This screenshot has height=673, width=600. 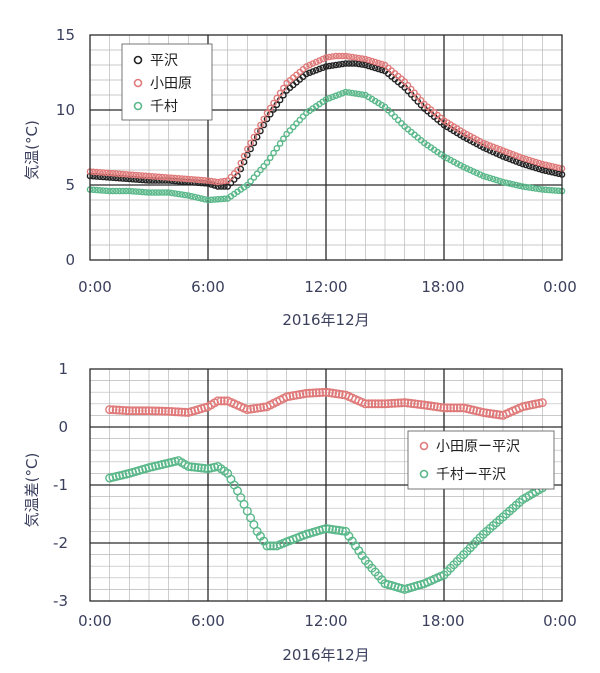 What do you see at coordinates (327, 287) in the screenshot?
I see `x-tick-labels: 0:00 6:00 12:00 18:00 0:00` at bounding box center [327, 287].